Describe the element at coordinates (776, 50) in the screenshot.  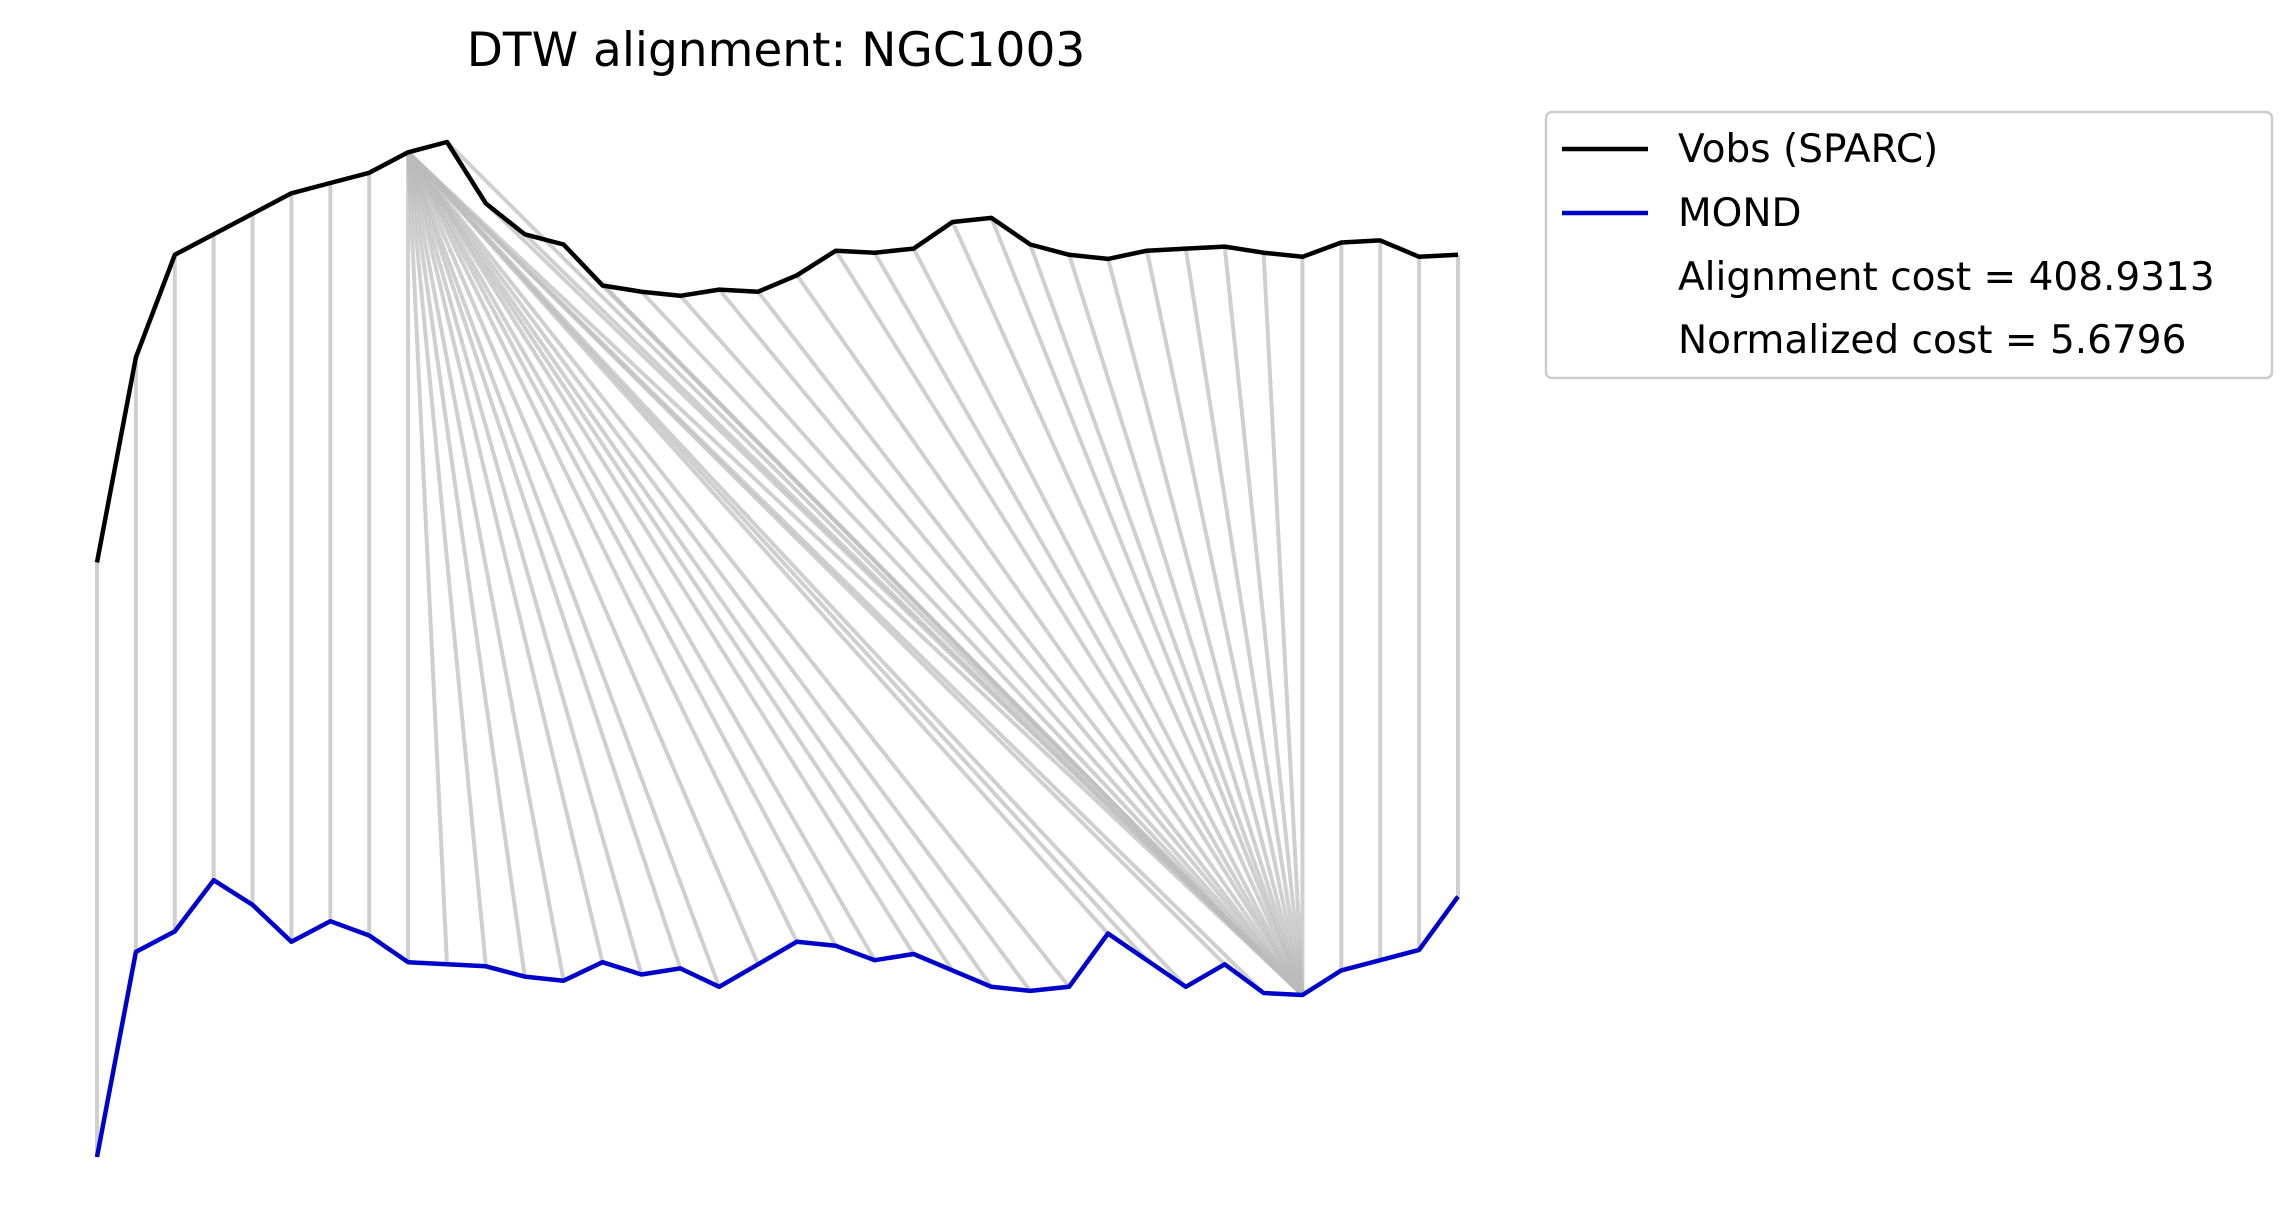
I see `chart-title: DTW alignment: NGC1003` at that location.